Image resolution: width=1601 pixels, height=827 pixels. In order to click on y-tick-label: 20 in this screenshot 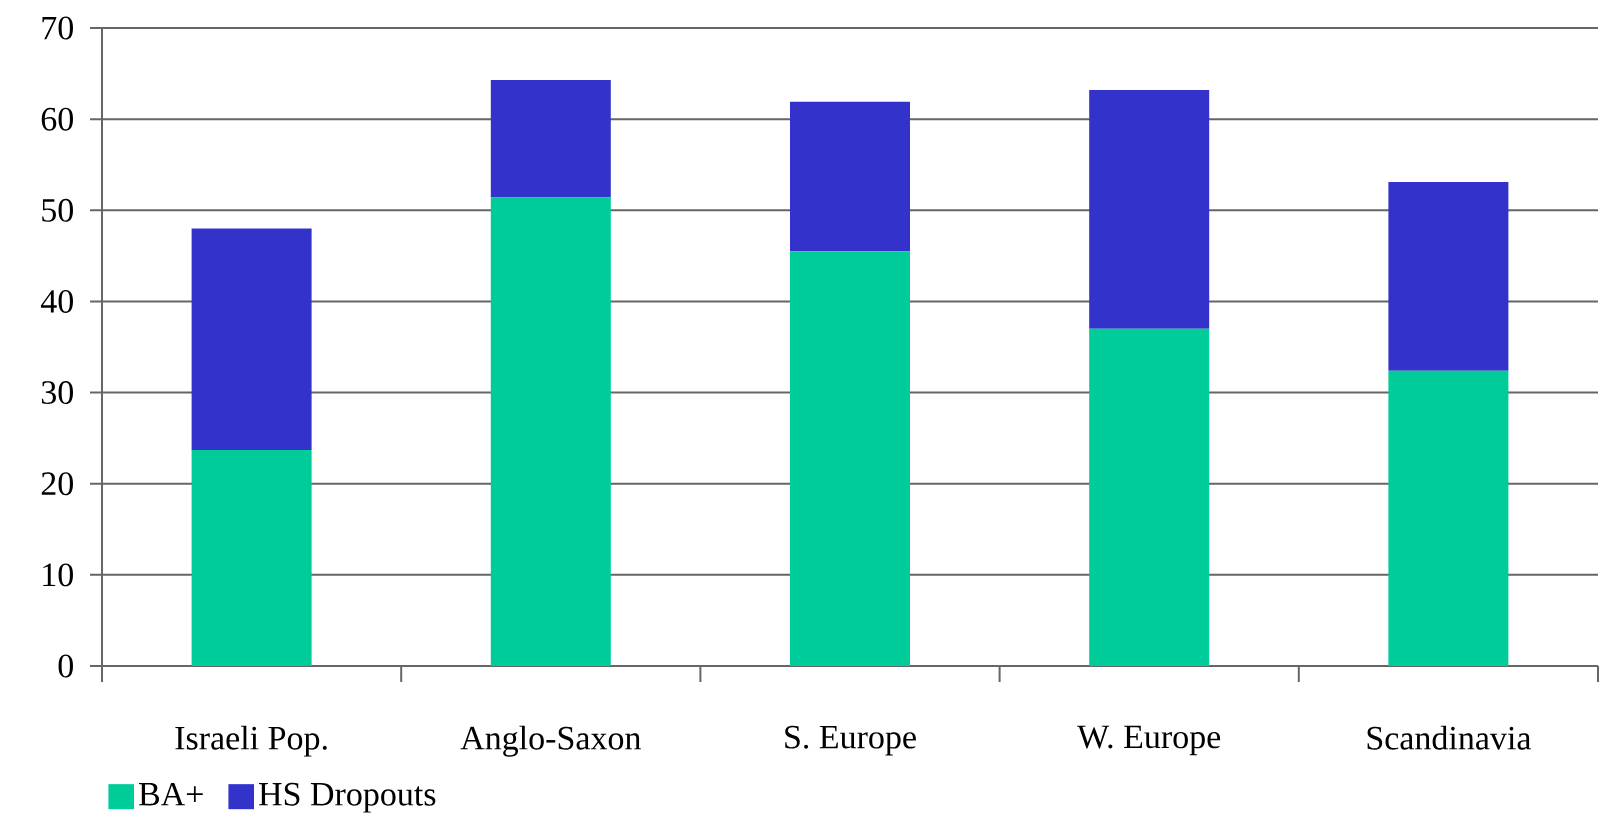, I will do `click(57, 484)`.